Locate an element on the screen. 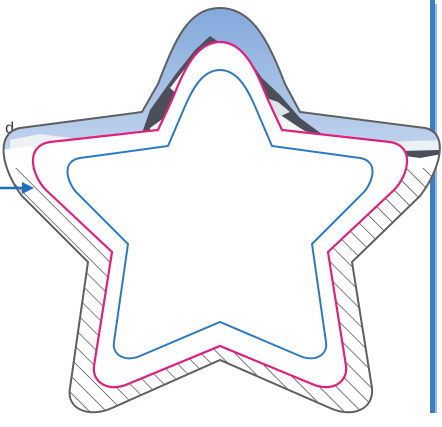 This screenshot has width=442, height=427. edge-bar-shadow is located at coordinates (436, 208).